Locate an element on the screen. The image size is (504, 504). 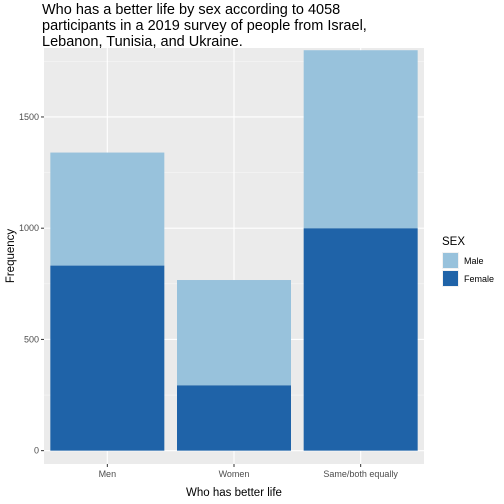
y-axis-title: Frequency is located at coordinates (11, 256).